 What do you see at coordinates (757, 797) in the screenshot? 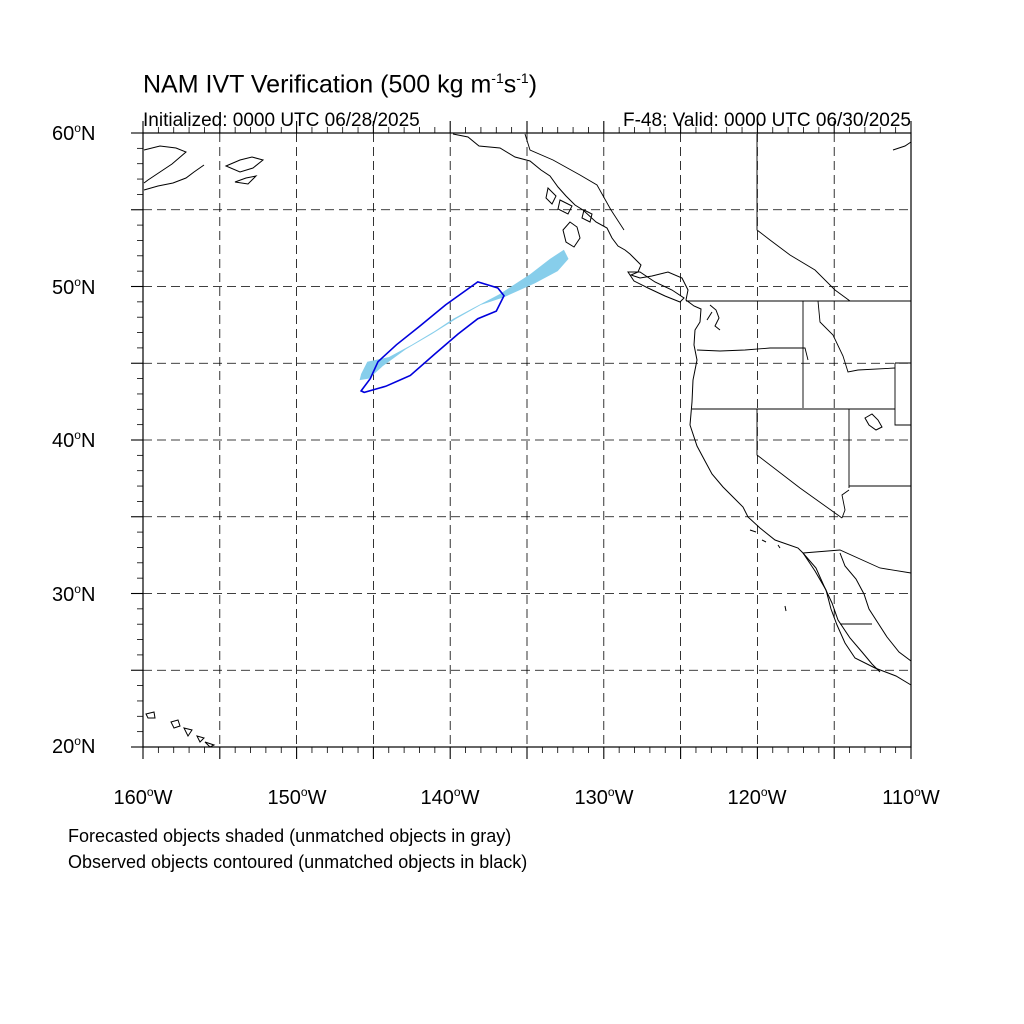
I see `lon-label-120w: 120oW` at bounding box center [757, 797].